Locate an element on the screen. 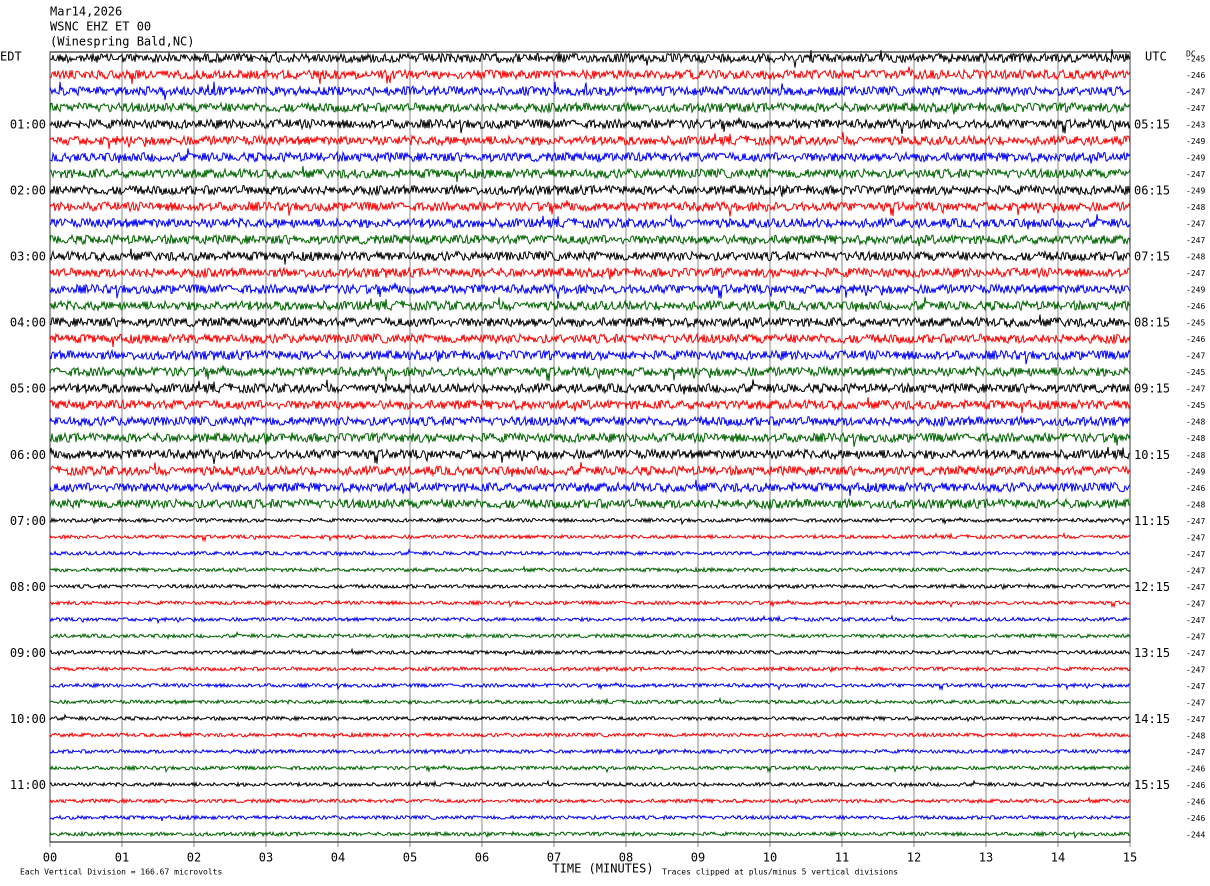 This screenshot has height=886, width=1210. utc-label: 15:15 is located at coordinates (1152, 785).